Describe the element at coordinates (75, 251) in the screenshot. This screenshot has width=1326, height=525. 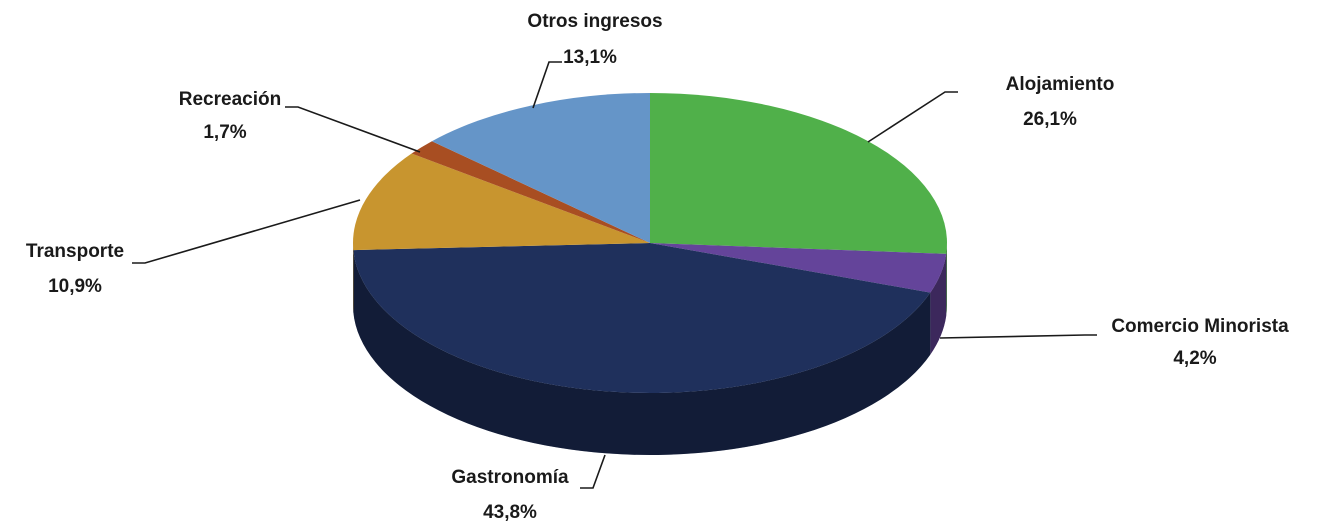
I see `slice-label: Transporte` at that location.